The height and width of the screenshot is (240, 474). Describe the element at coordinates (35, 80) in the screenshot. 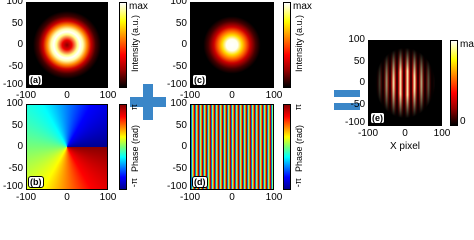

I see `panel-label: (a)` at that location.